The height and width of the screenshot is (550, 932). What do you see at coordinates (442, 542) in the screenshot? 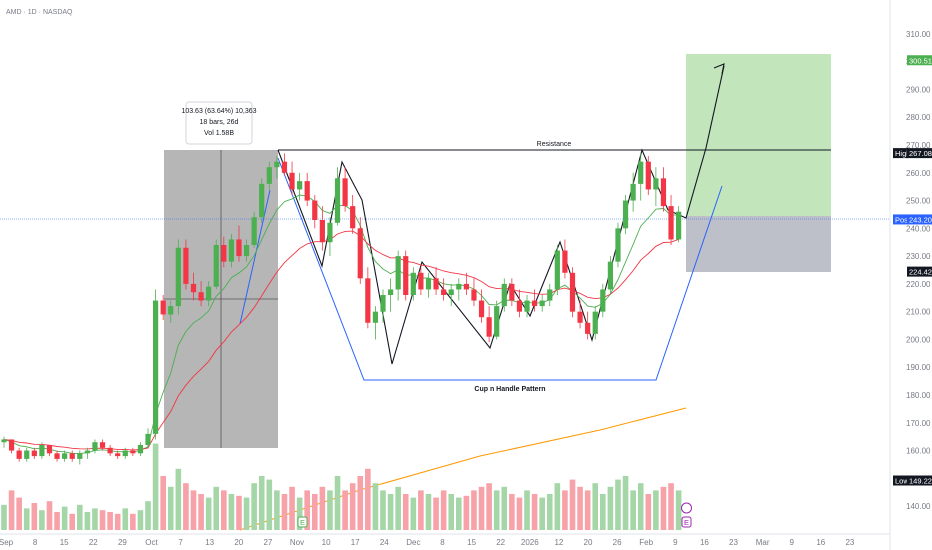
I see `time-tick-label: 8` at bounding box center [442, 542].